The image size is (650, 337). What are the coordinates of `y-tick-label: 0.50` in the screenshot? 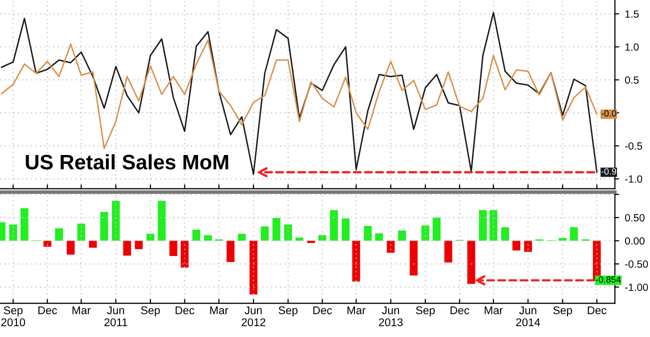 It's located at (634, 218).